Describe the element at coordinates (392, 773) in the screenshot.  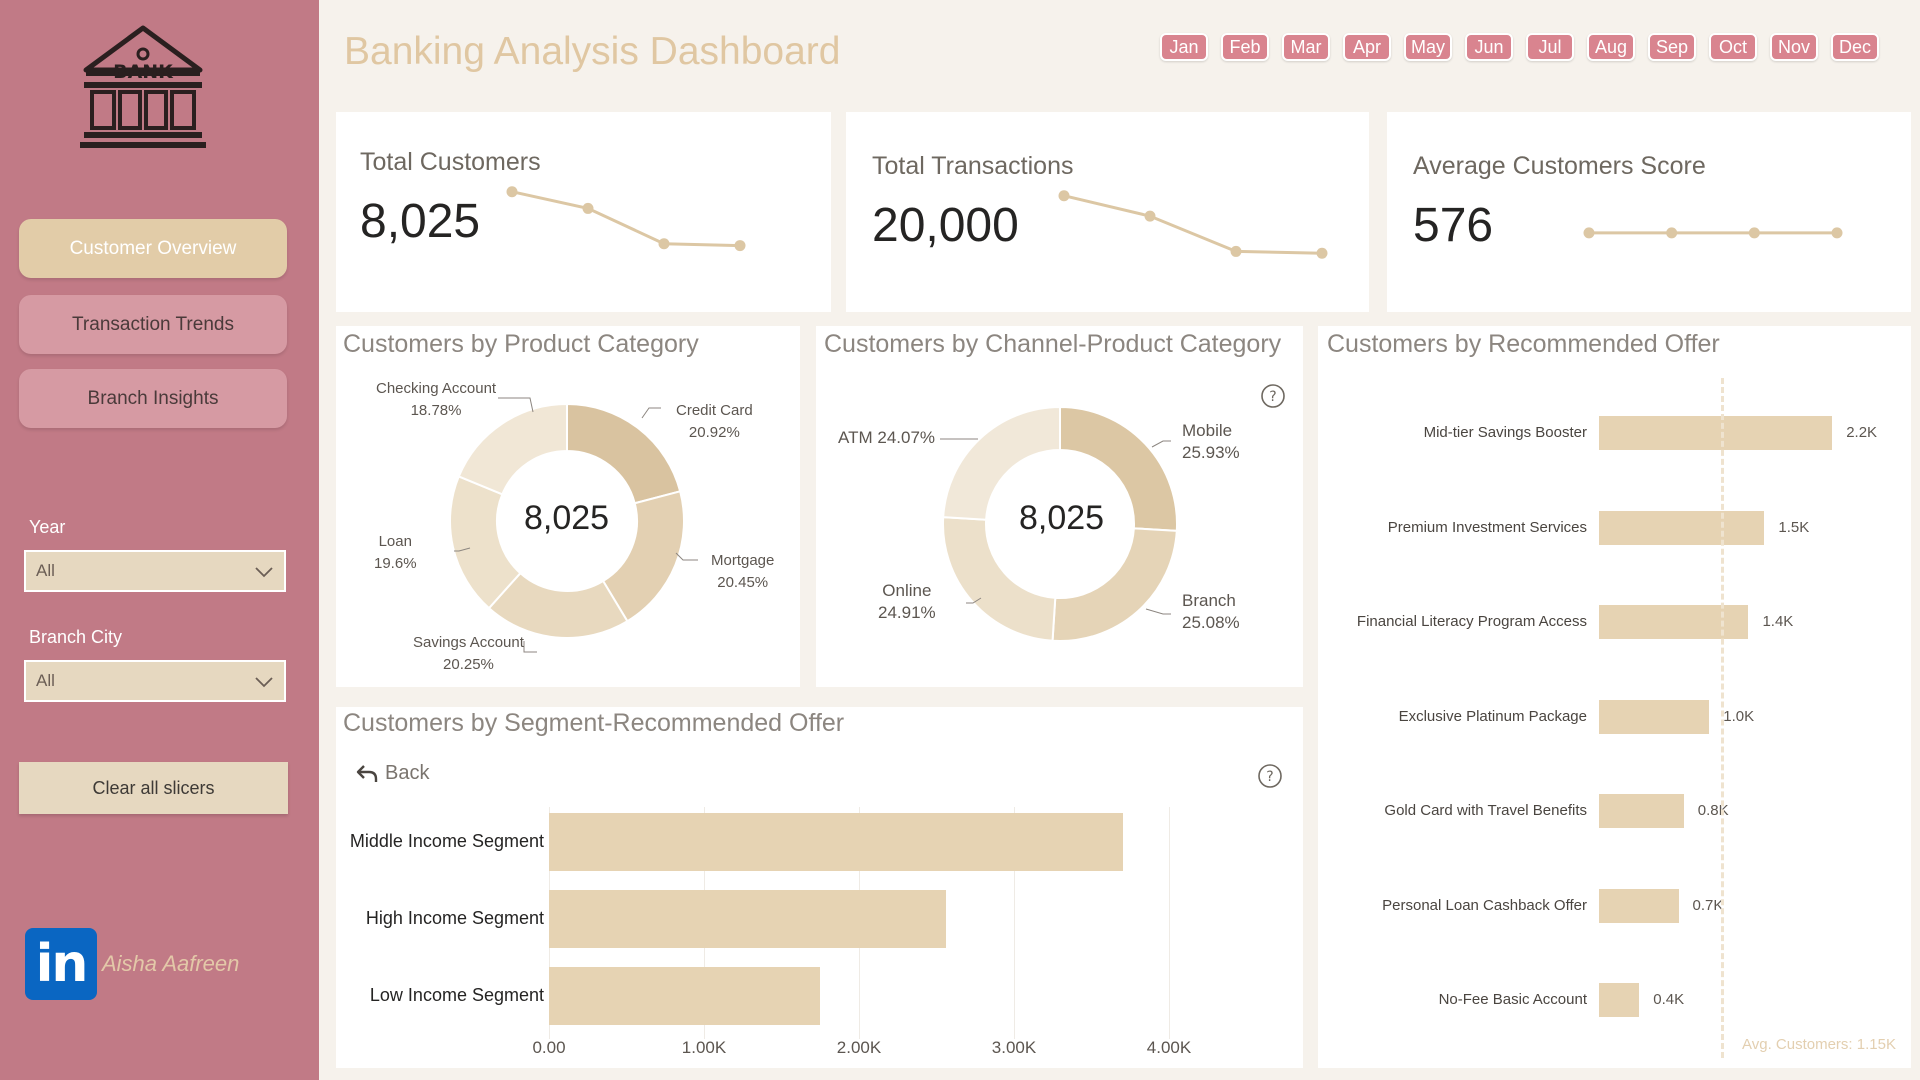
I see `back-button: Back` at that location.